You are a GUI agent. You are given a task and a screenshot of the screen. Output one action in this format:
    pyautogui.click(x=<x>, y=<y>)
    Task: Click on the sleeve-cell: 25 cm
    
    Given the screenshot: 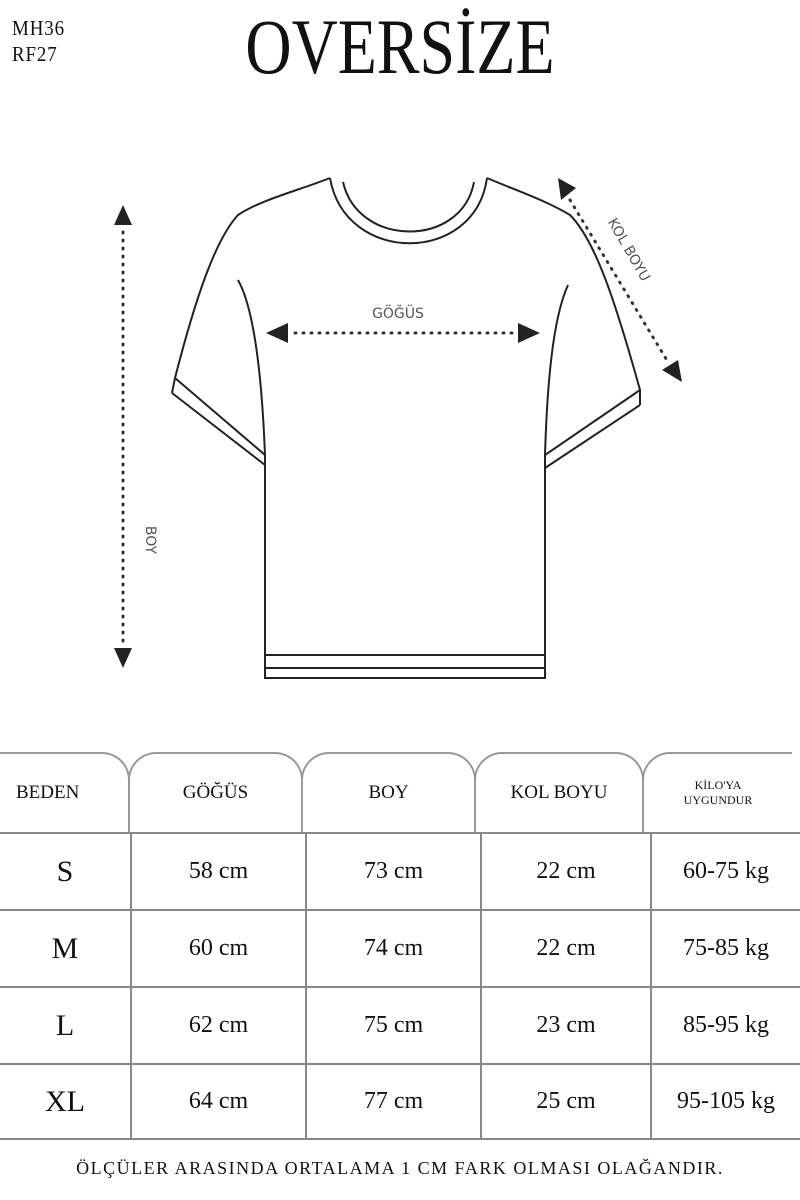 What is the action you would take?
    pyautogui.click(x=565, y=1101)
    